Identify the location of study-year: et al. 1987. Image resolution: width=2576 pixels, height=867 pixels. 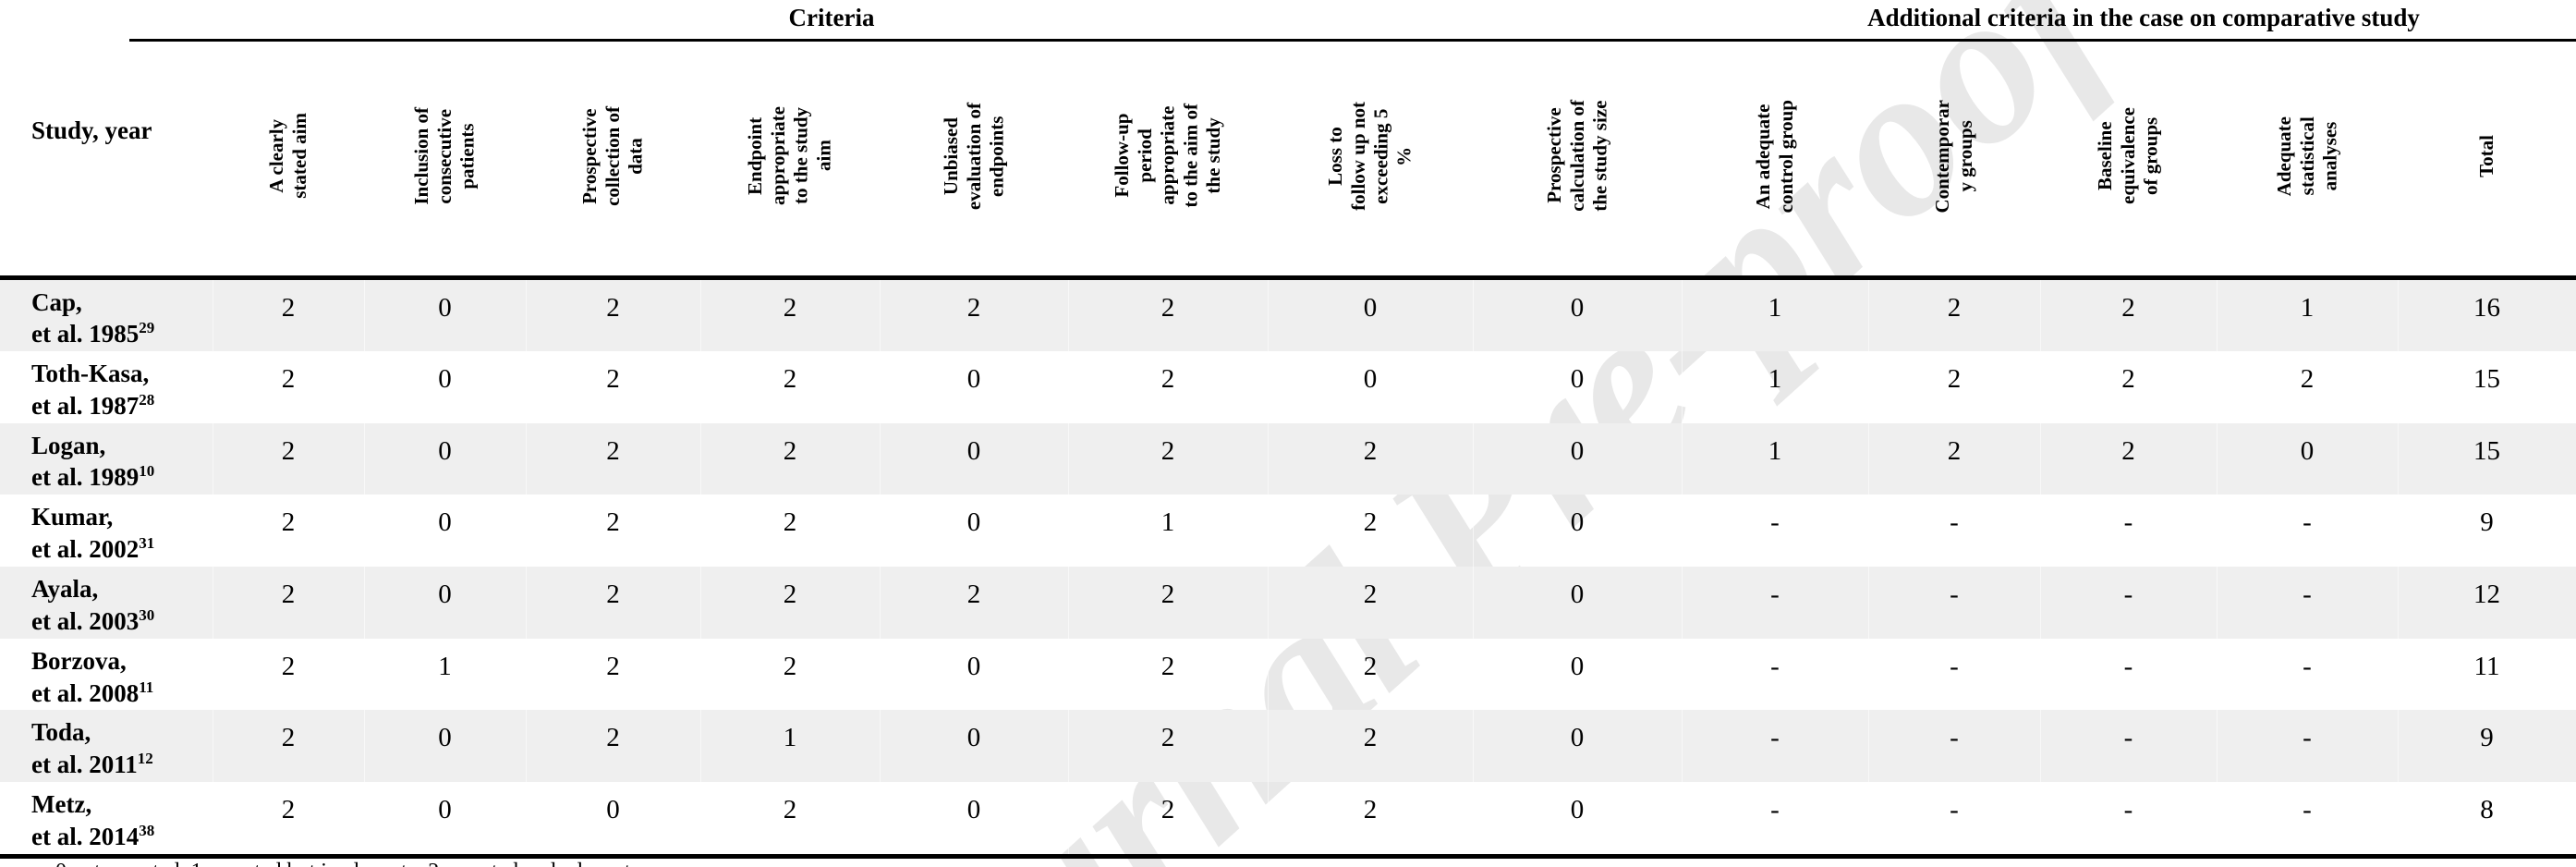
(85, 405).